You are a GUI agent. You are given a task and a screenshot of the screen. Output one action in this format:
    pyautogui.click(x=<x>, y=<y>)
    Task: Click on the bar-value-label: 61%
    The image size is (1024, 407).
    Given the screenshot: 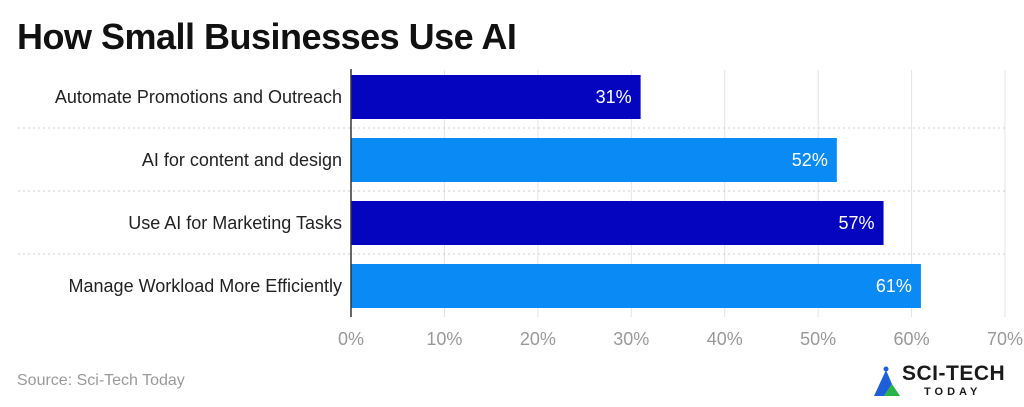 What is the action you would take?
    pyautogui.click(x=894, y=286)
    